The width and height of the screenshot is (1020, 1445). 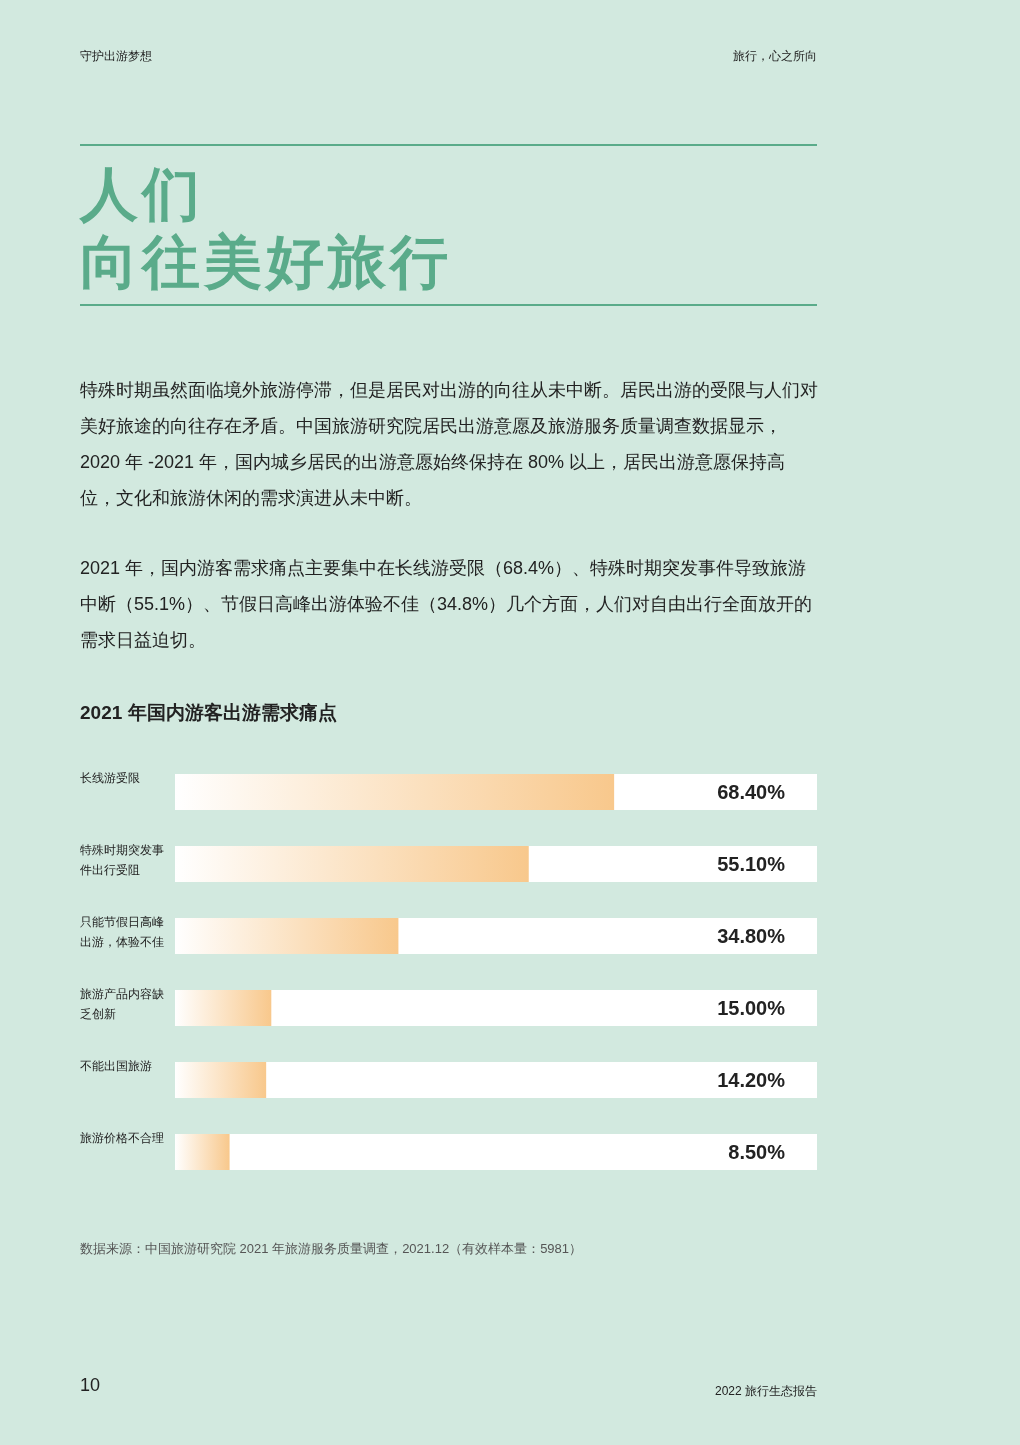 I want to click on y-tick-label: 长线游受限, so click(x=110, y=778).